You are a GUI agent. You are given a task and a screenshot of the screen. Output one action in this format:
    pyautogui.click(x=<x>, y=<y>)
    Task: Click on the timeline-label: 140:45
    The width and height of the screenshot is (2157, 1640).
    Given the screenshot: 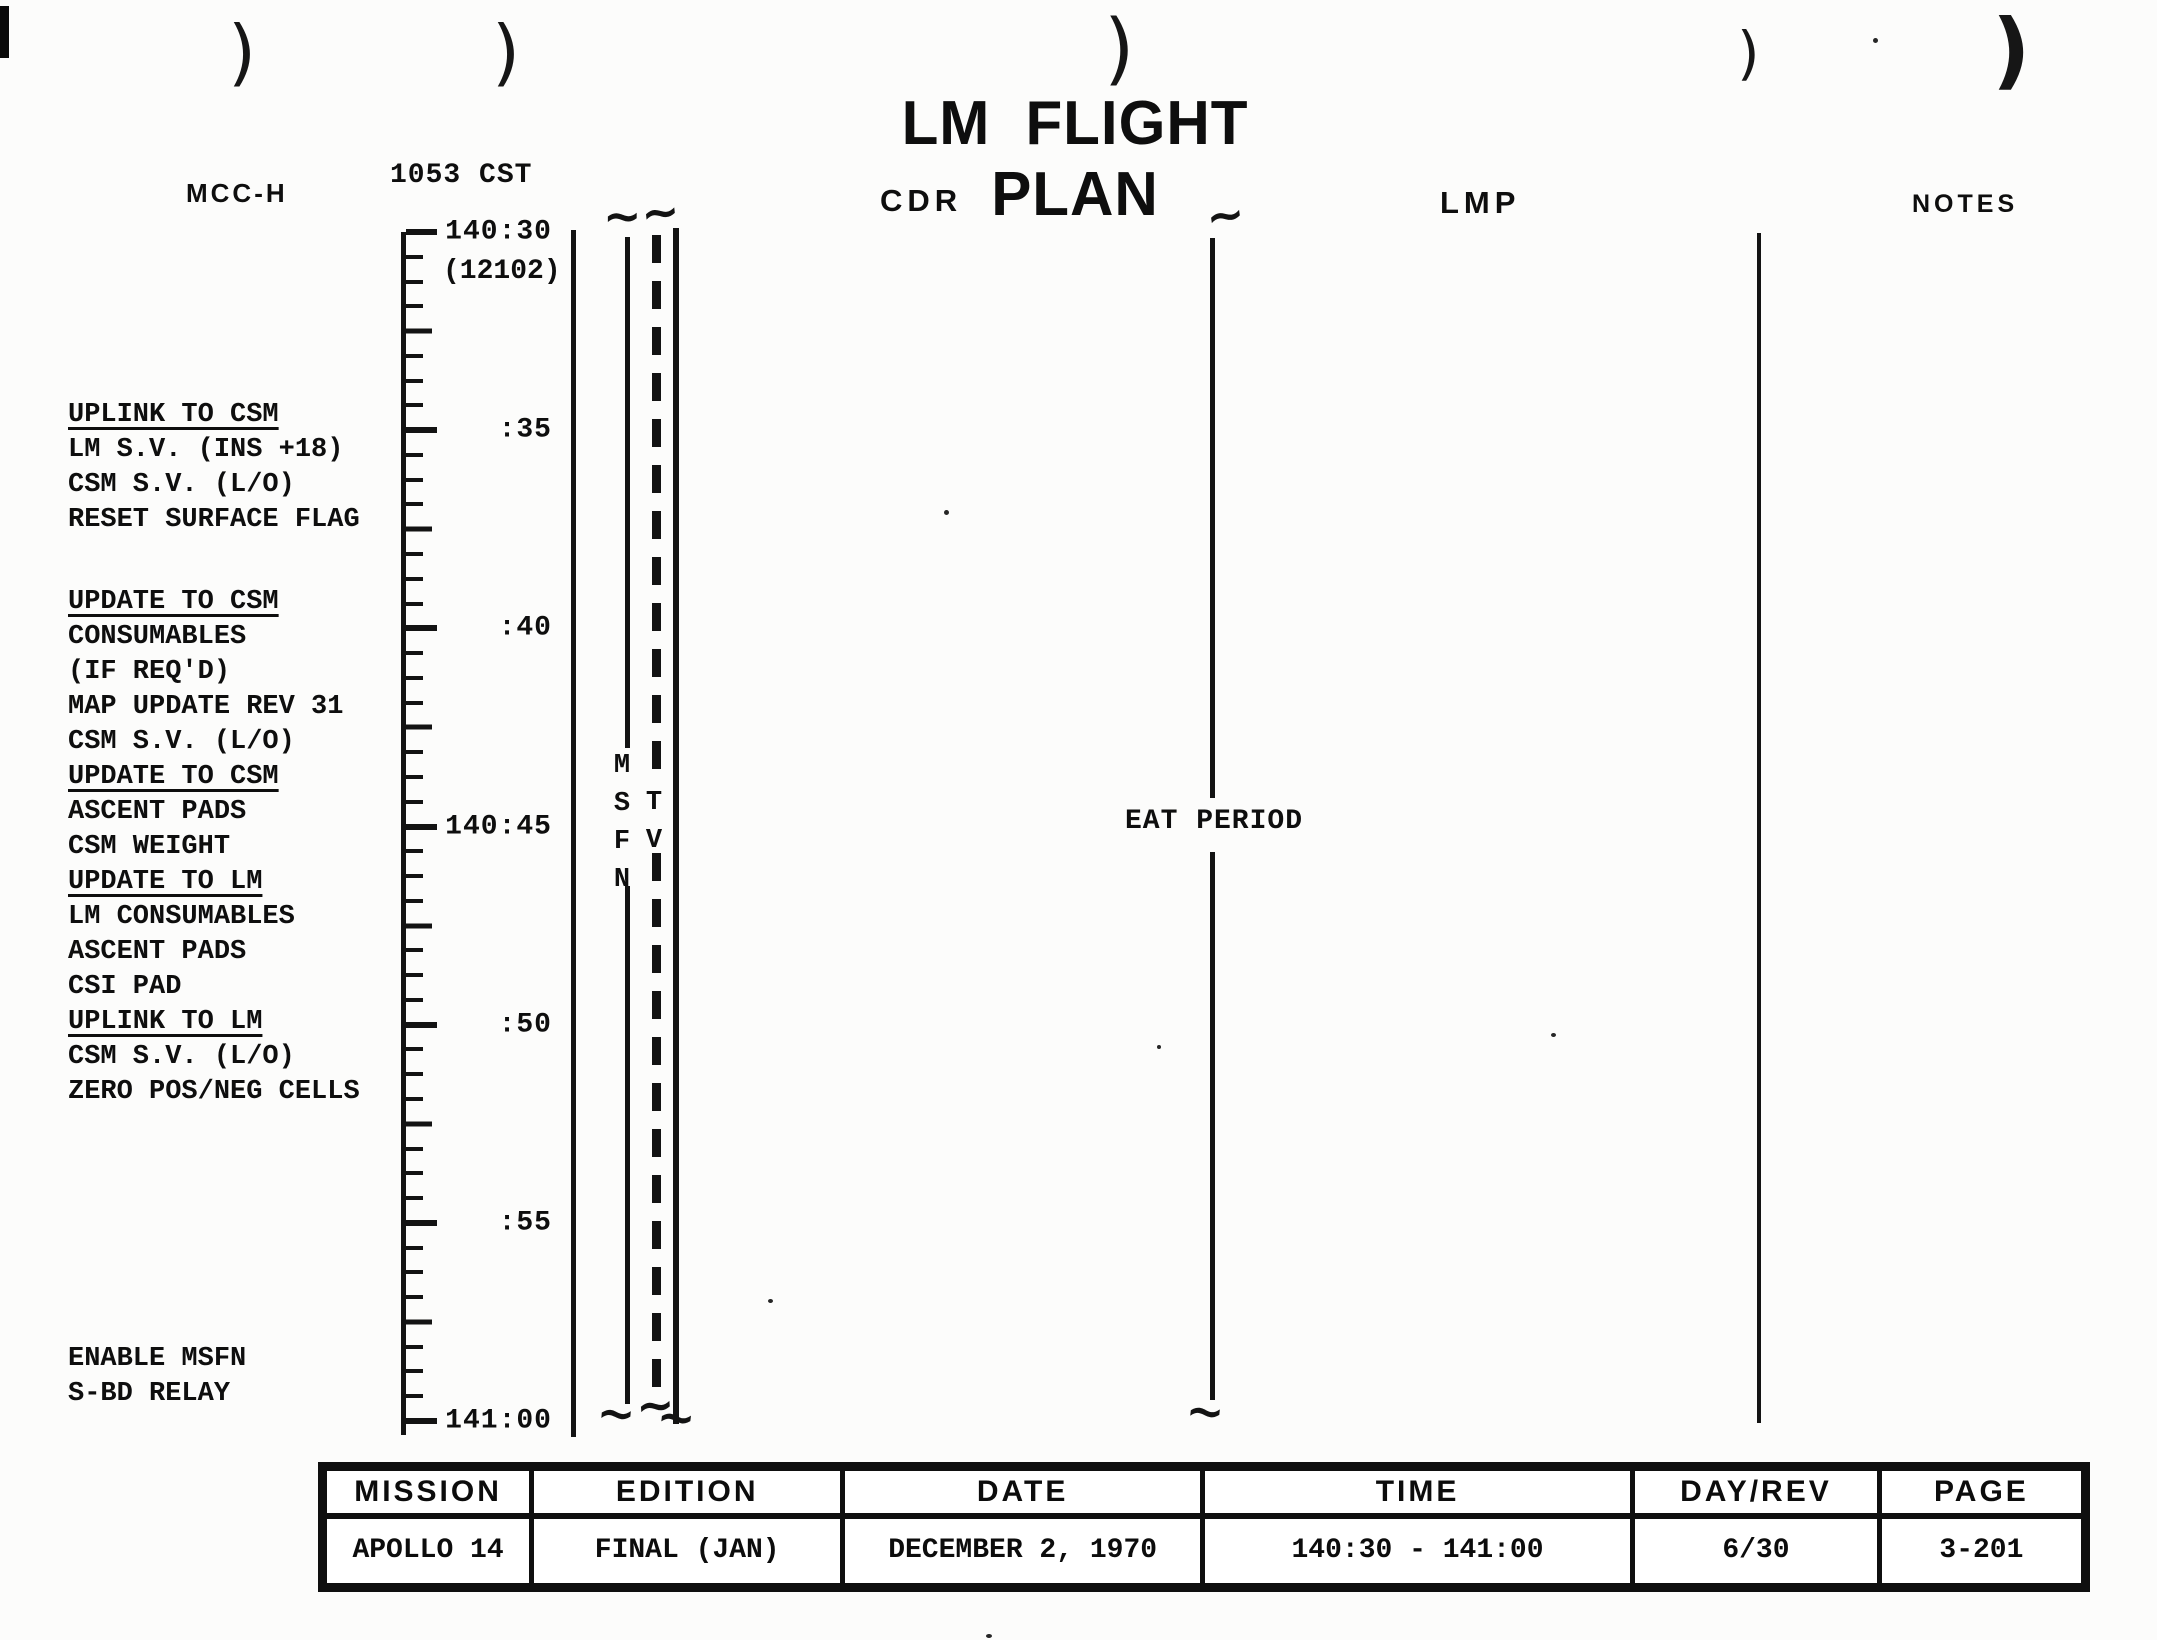 What is the action you would take?
    pyautogui.click(x=498, y=826)
    